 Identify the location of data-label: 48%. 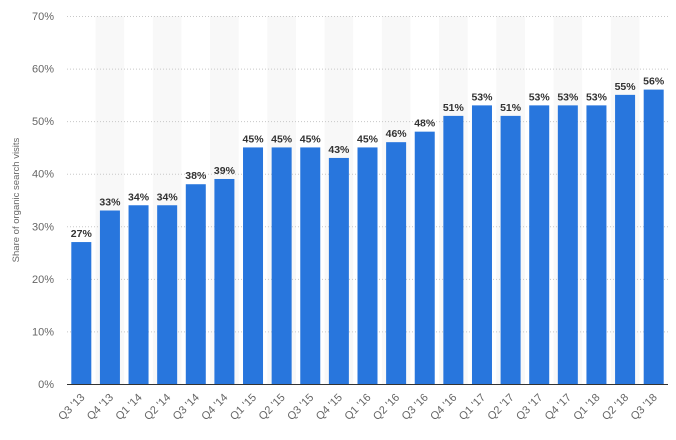
(425, 124).